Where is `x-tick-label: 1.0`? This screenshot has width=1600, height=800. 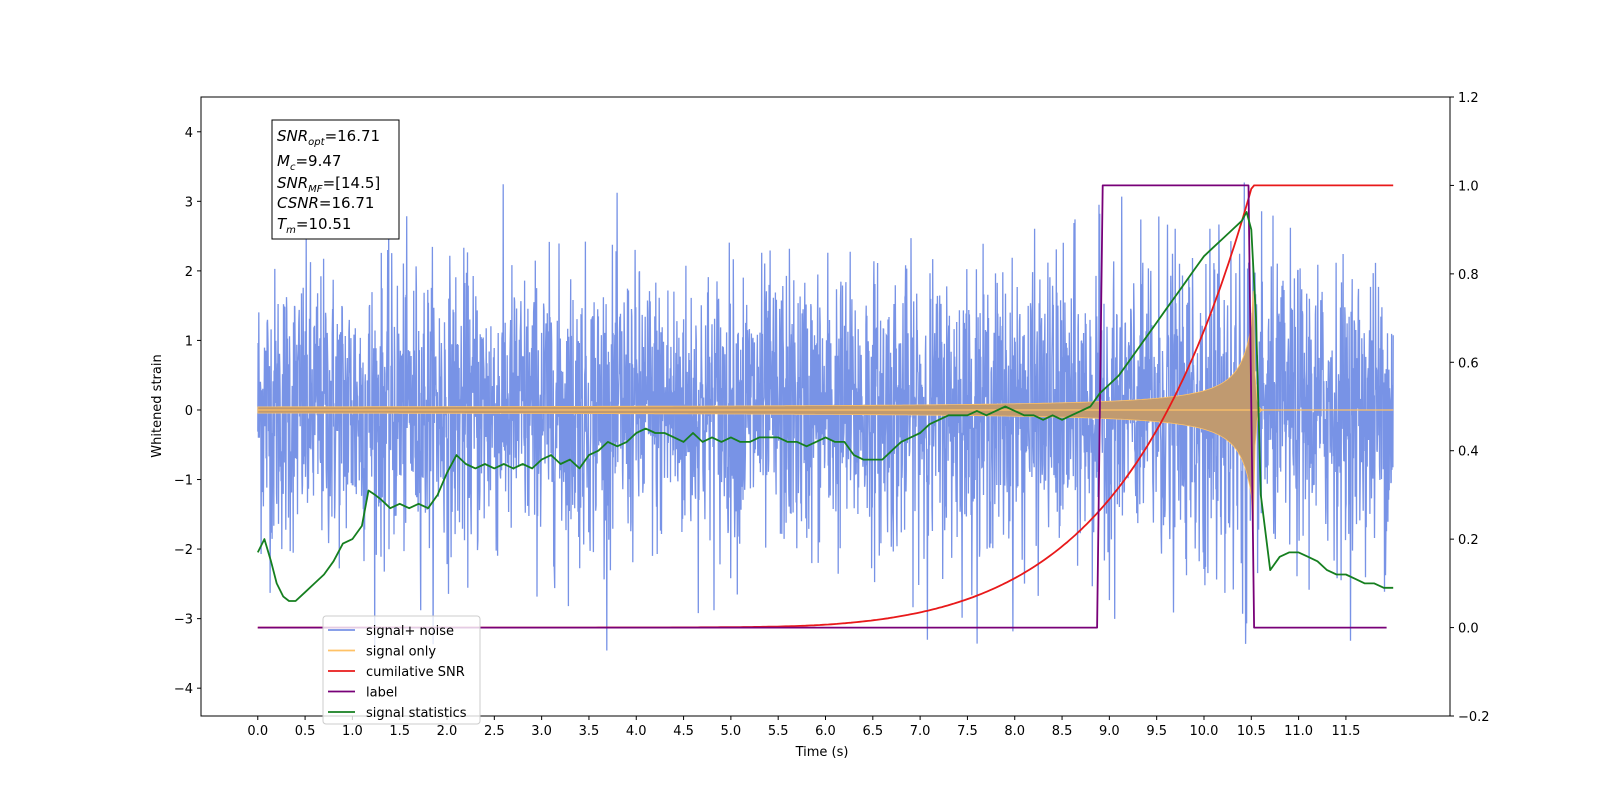 x-tick-label: 1.0 is located at coordinates (352, 731).